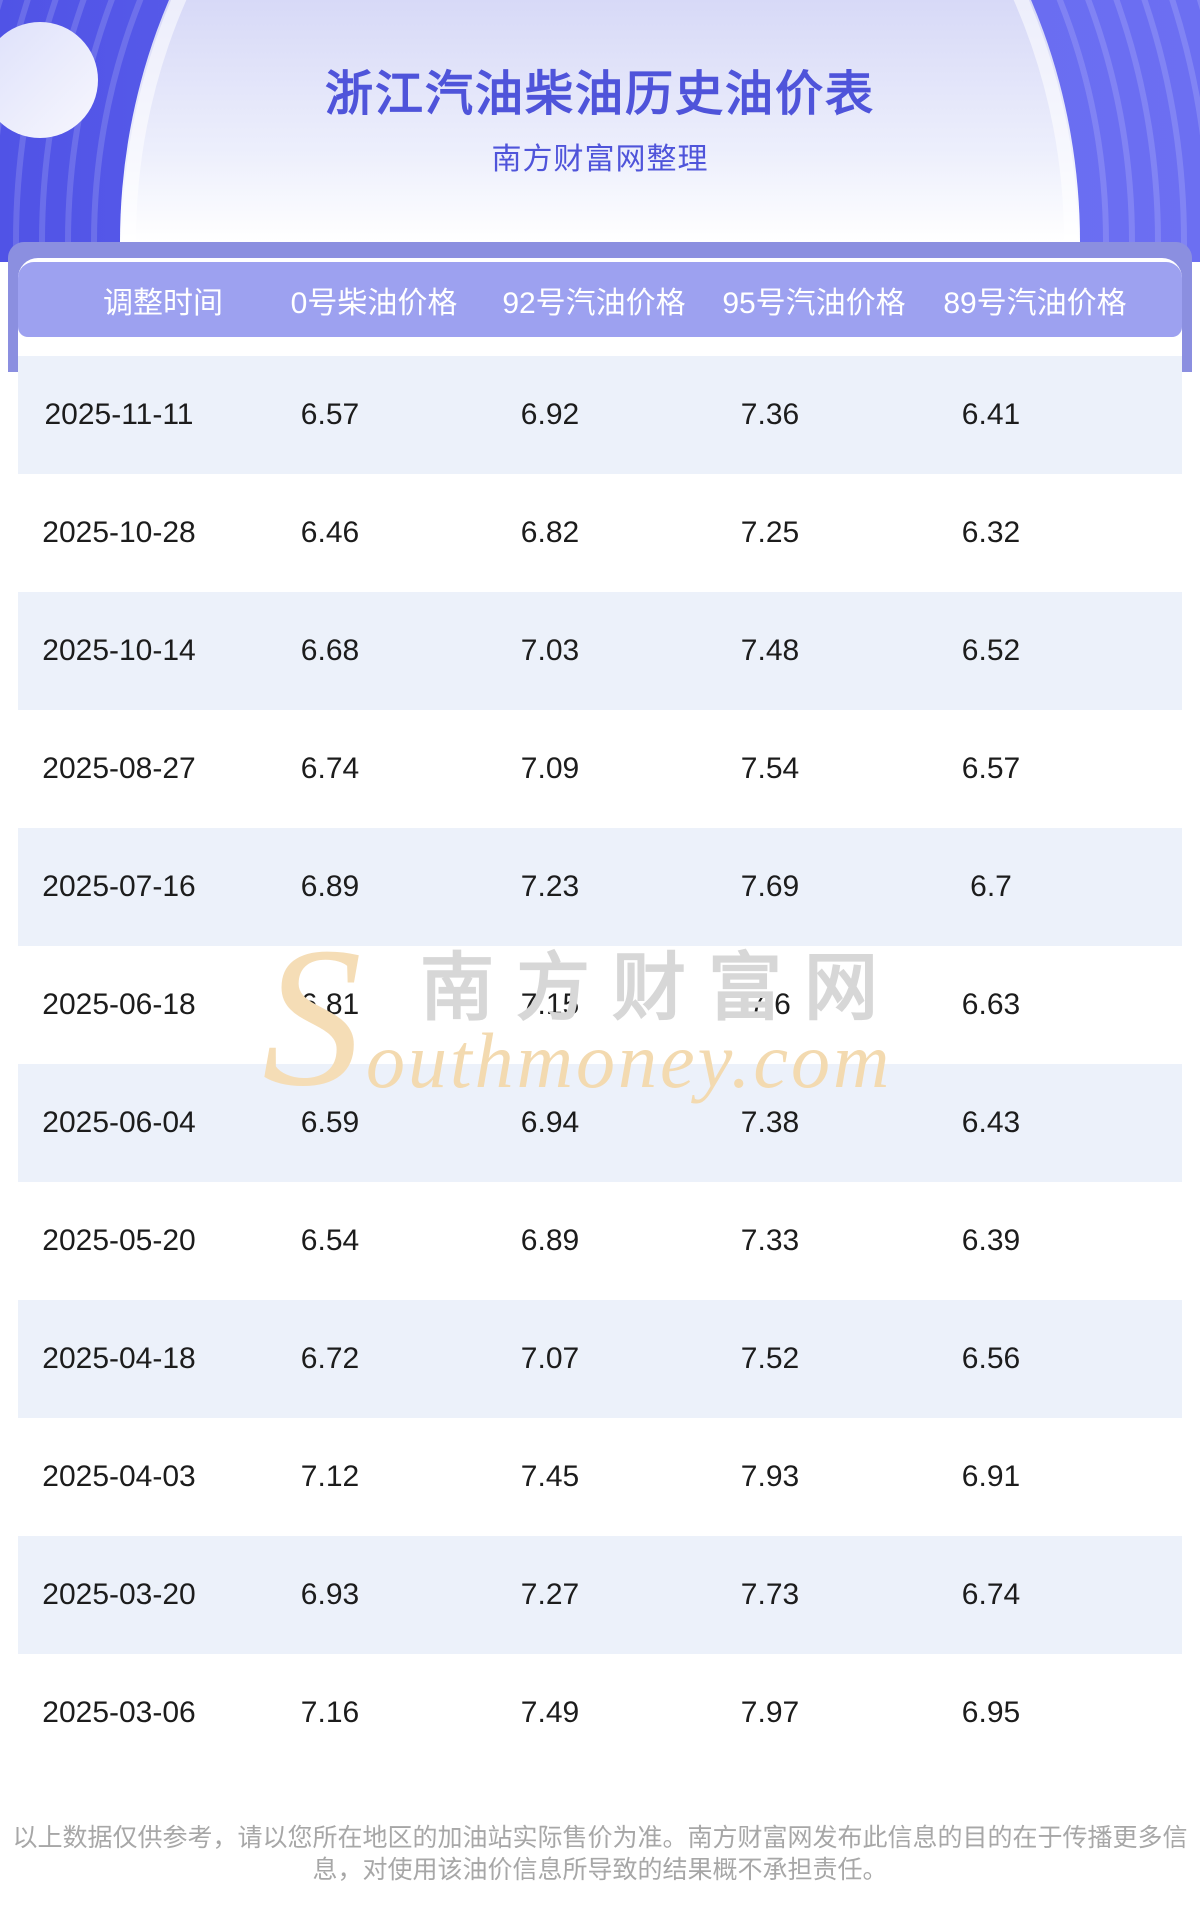 This screenshot has height=1906, width=1200. What do you see at coordinates (550, 650) in the screenshot?
I see `table-cell: 7.03` at bounding box center [550, 650].